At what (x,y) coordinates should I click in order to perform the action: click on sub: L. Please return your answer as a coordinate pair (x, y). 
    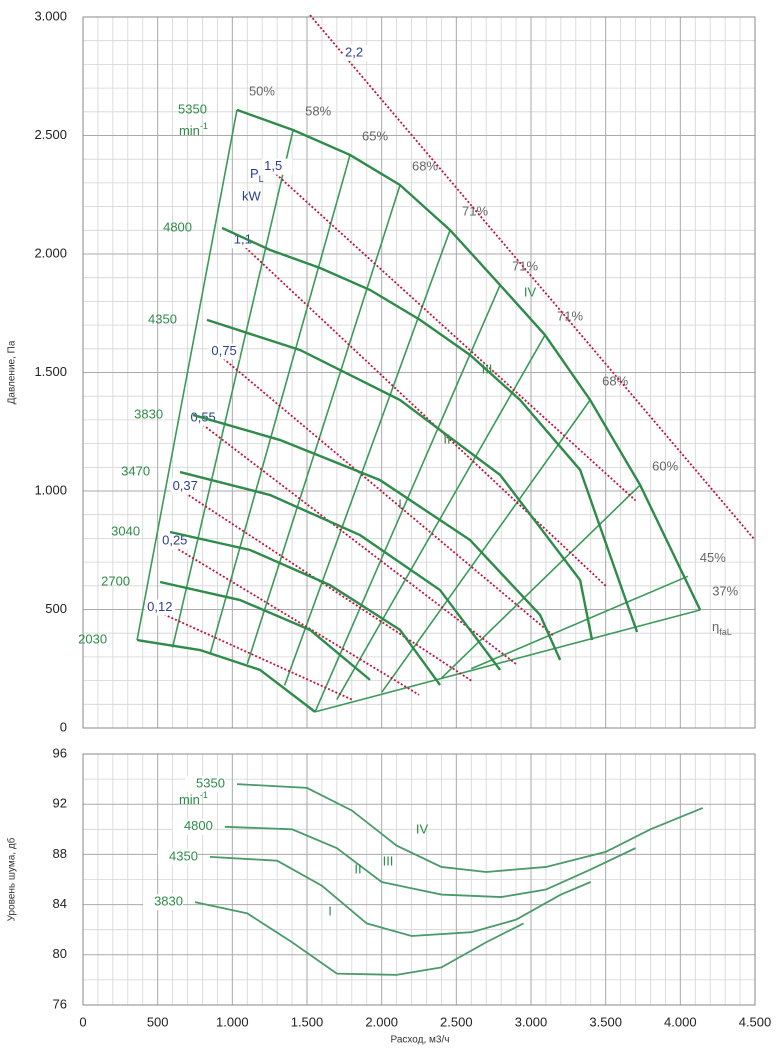
    Looking at the image, I should click on (261, 179).